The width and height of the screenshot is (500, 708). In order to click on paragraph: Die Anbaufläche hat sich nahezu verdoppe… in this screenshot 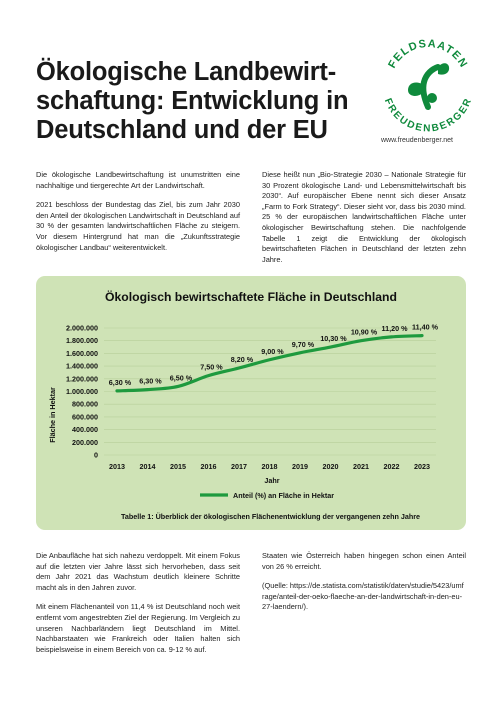, I will do `click(138, 571)`.